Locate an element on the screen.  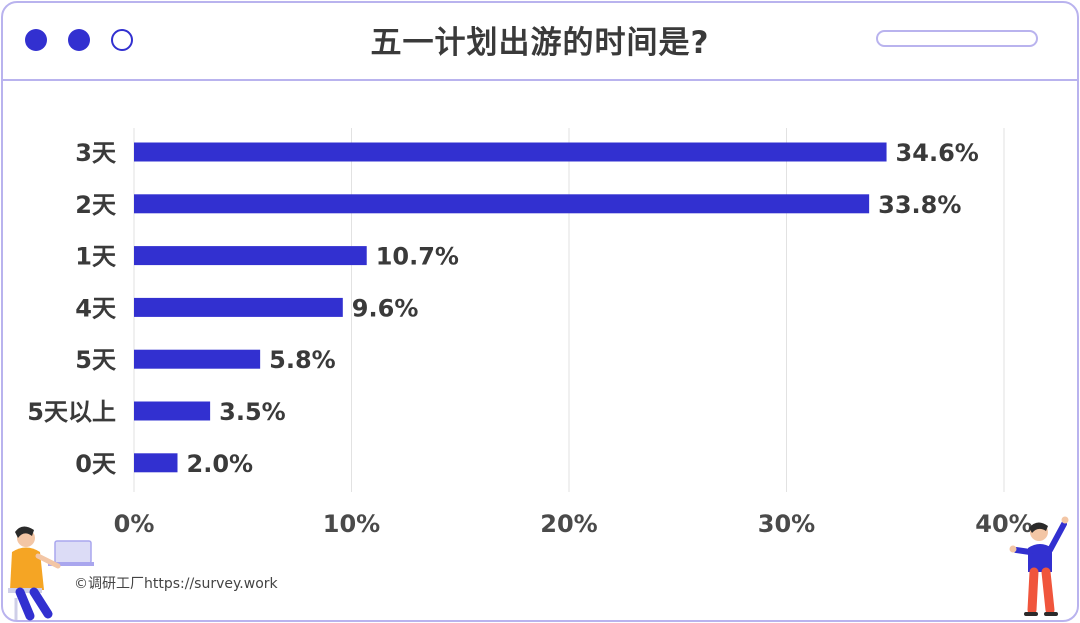
value-label-2: 10.7% is located at coordinates (417, 257).